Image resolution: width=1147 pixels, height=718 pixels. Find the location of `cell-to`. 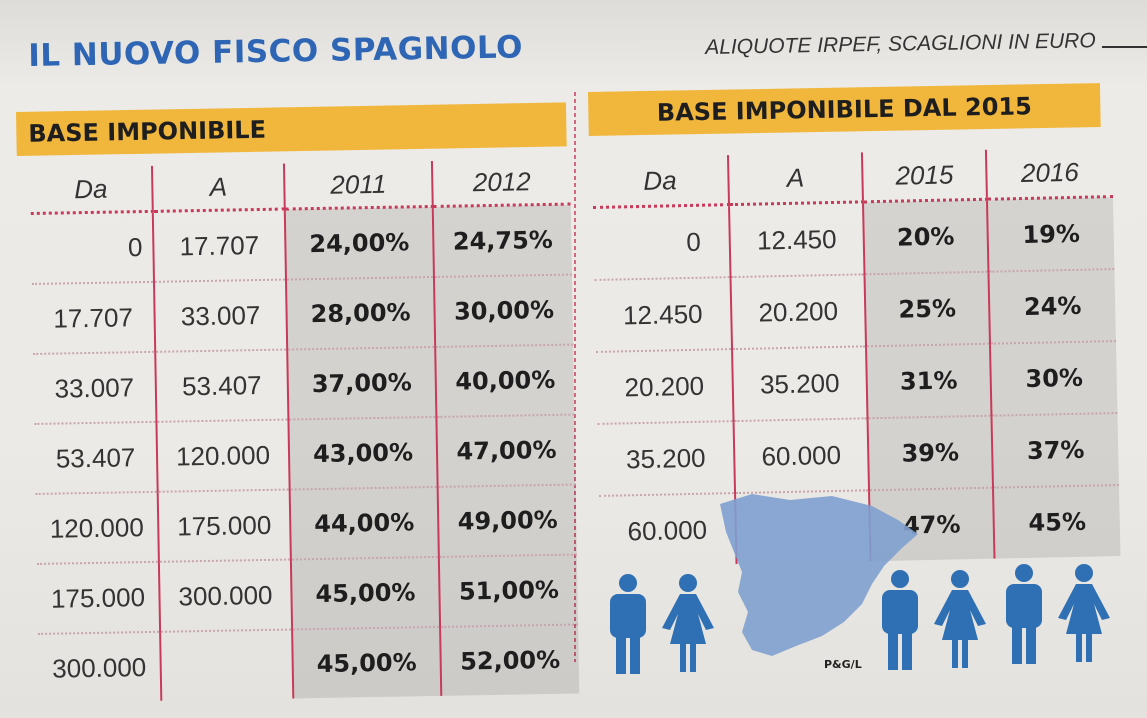

cell-to is located at coordinates (227, 665).